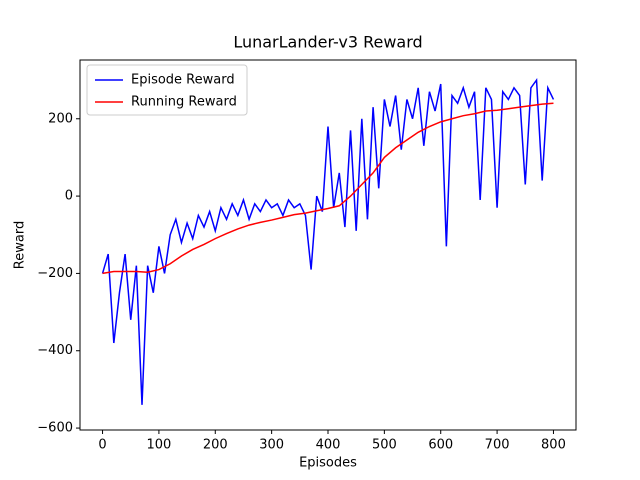 The height and width of the screenshot is (480, 640). What do you see at coordinates (215, 445) in the screenshot?
I see `x-tick-label: 200` at bounding box center [215, 445].